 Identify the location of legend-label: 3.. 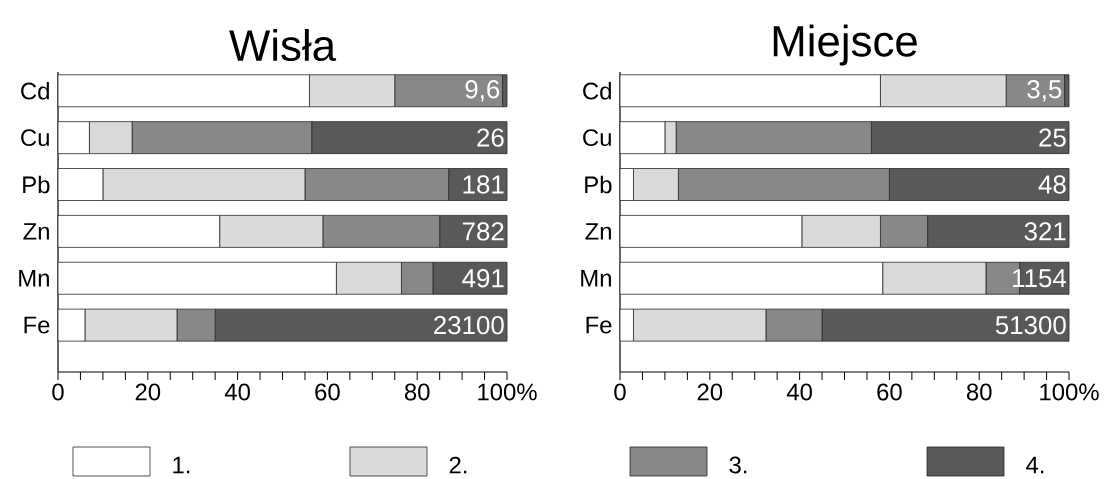
(738, 465).